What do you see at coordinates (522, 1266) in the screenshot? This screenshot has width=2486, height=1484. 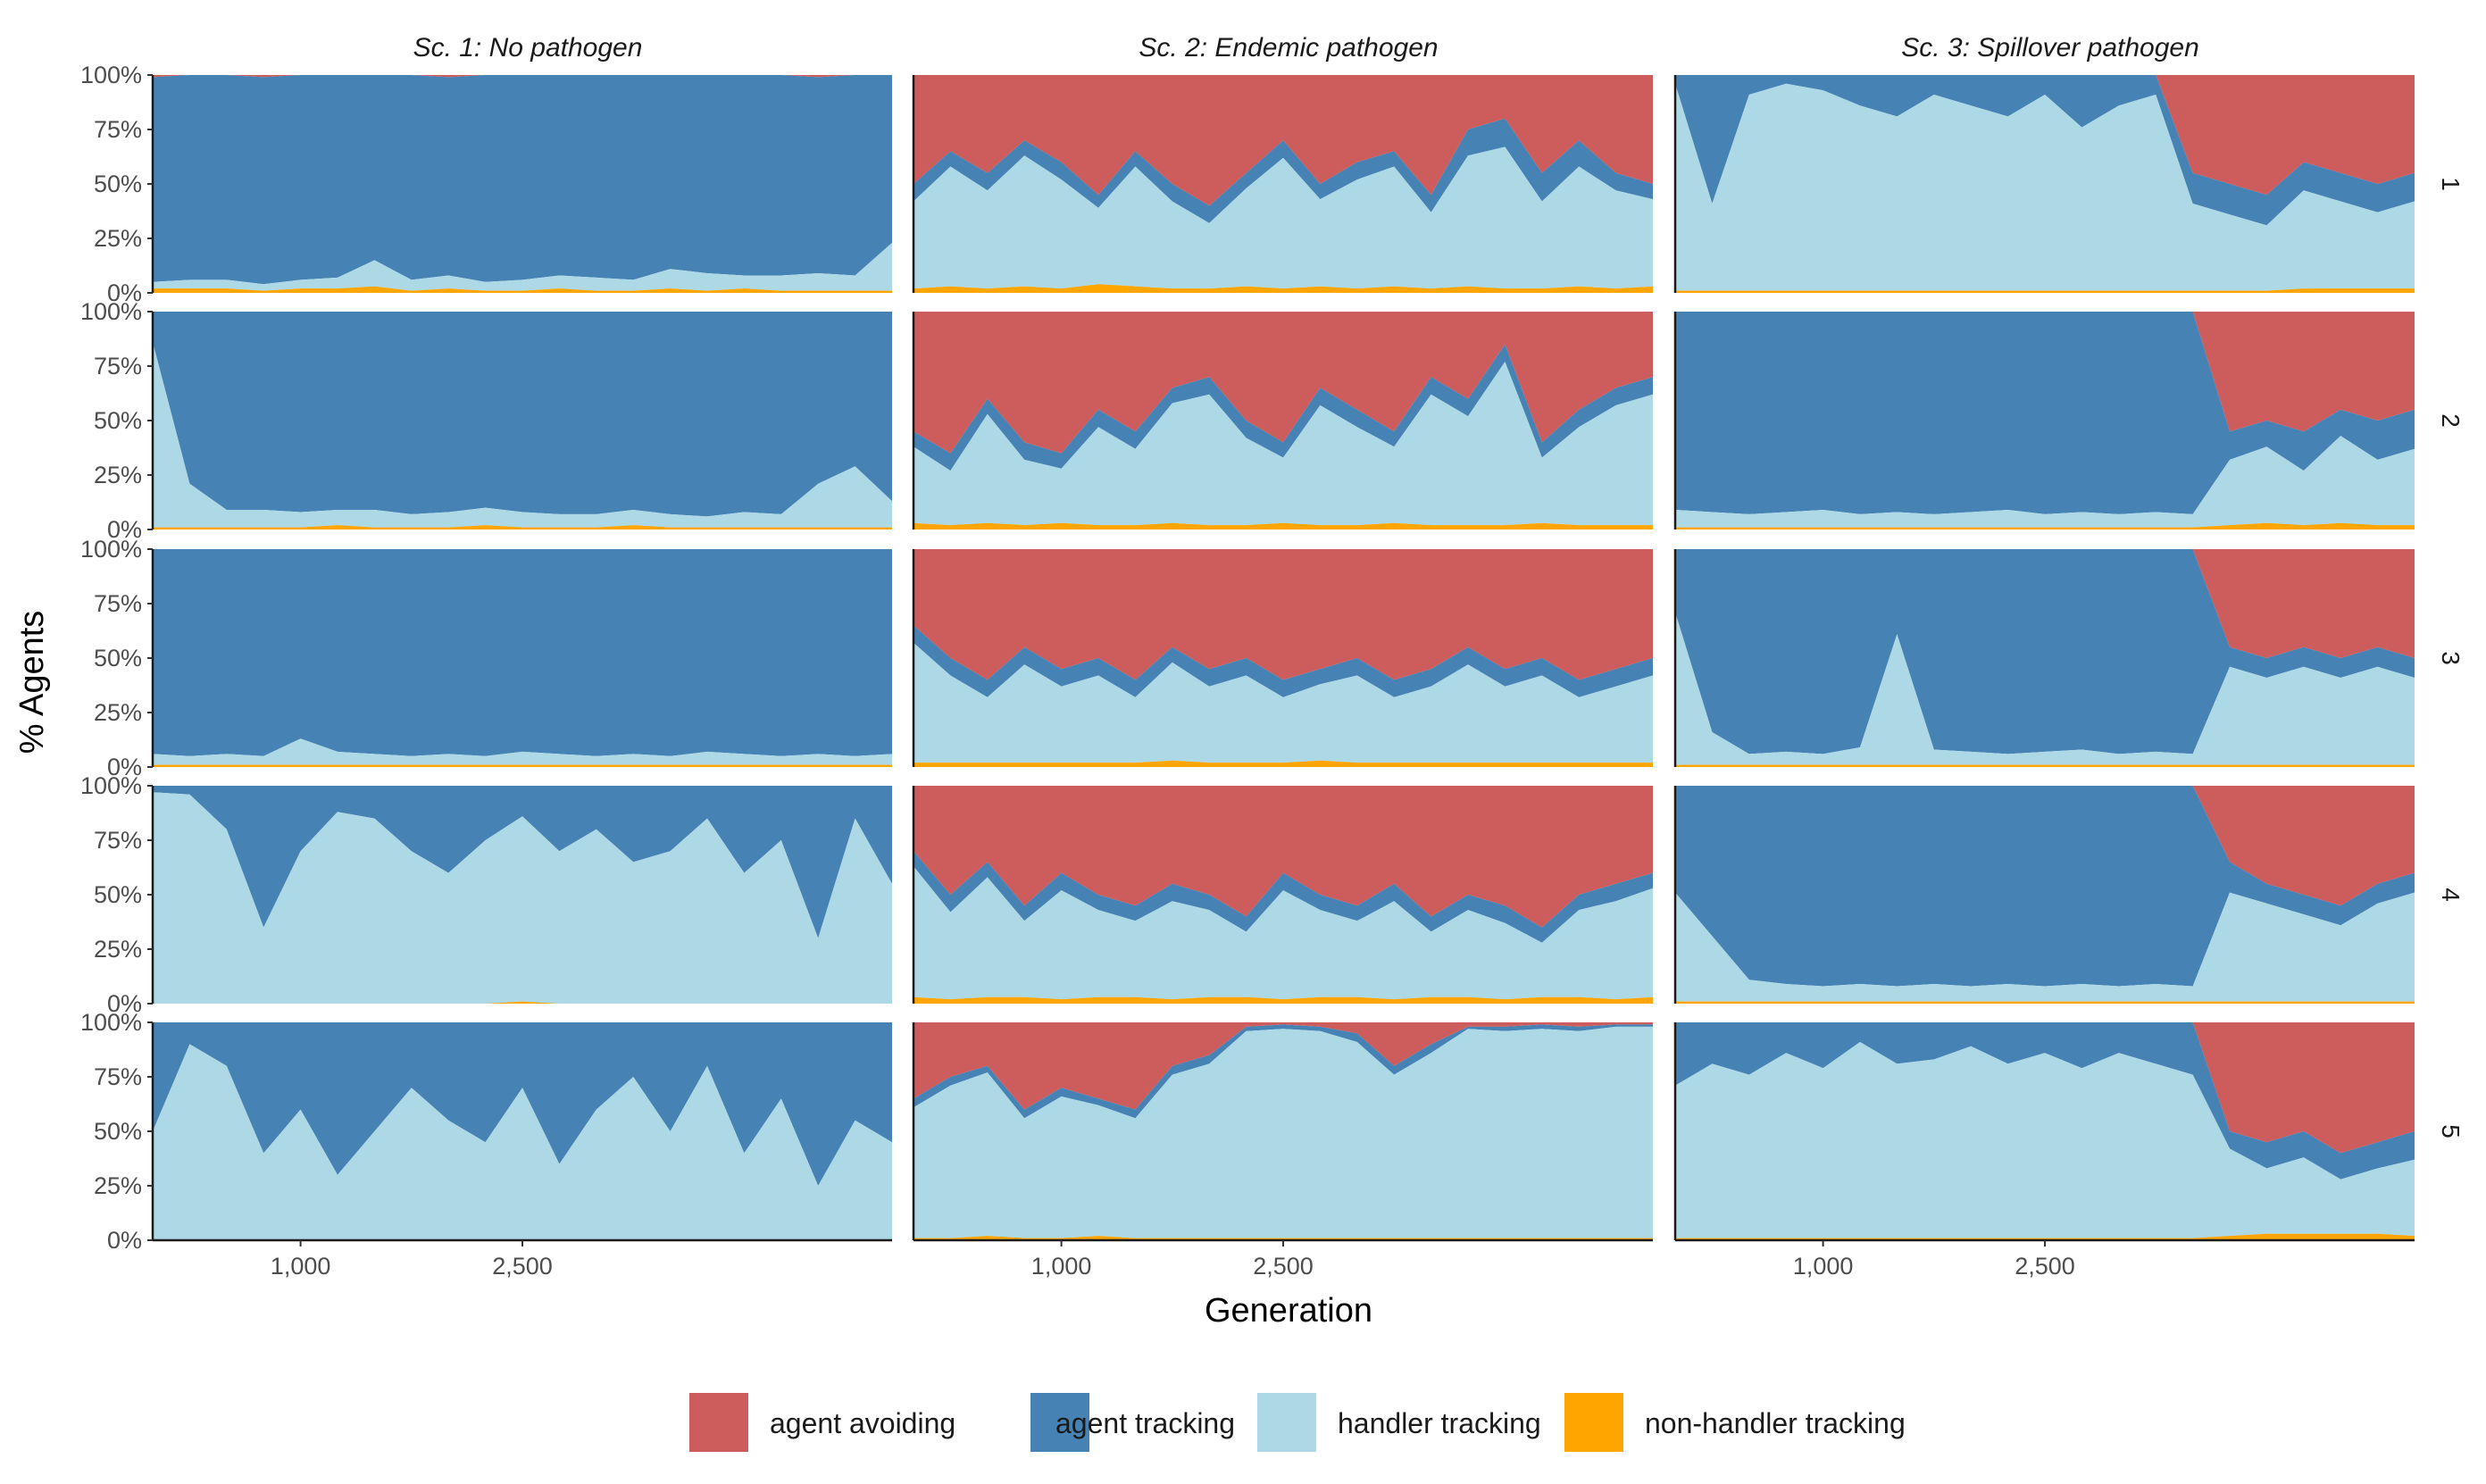 I see `x-tick-label: 2,500` at bounding box center [522, 1266].